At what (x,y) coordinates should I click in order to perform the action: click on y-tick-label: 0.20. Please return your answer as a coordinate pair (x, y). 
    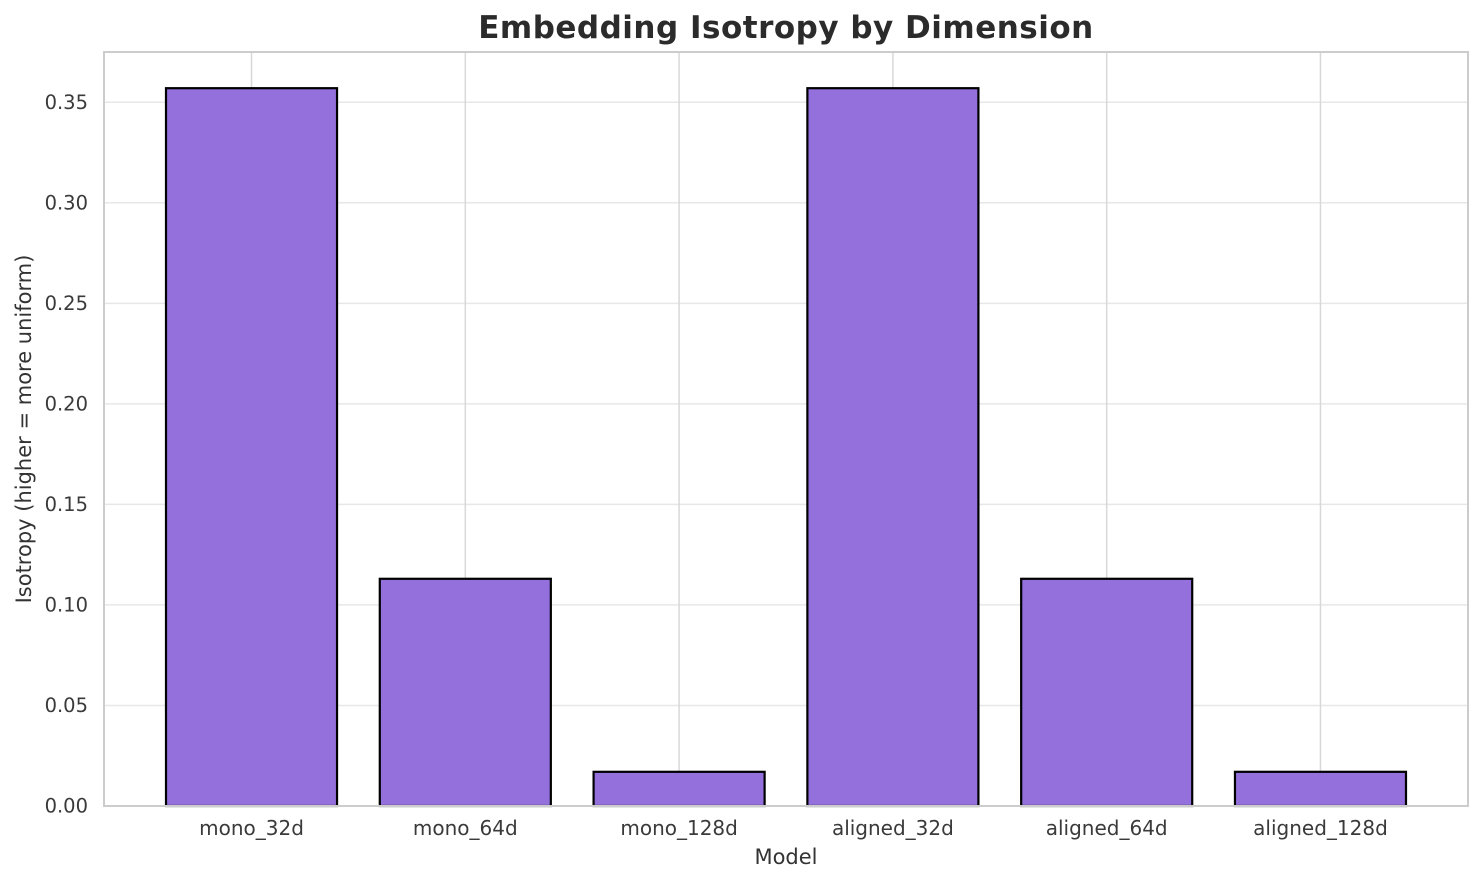
    Looking at the image, I should click on (66, 403).